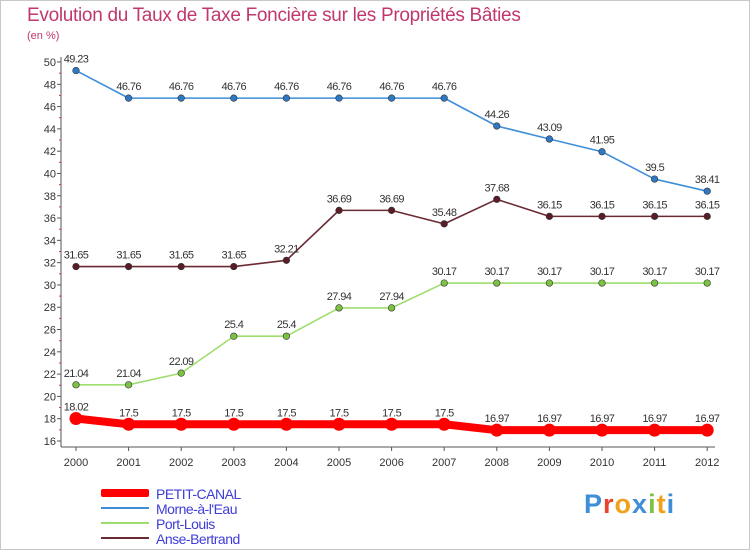 Image resolution: width=750 pixels, height=550 pixels. I want to click on y-tick-label: 22, so click(50, 375).